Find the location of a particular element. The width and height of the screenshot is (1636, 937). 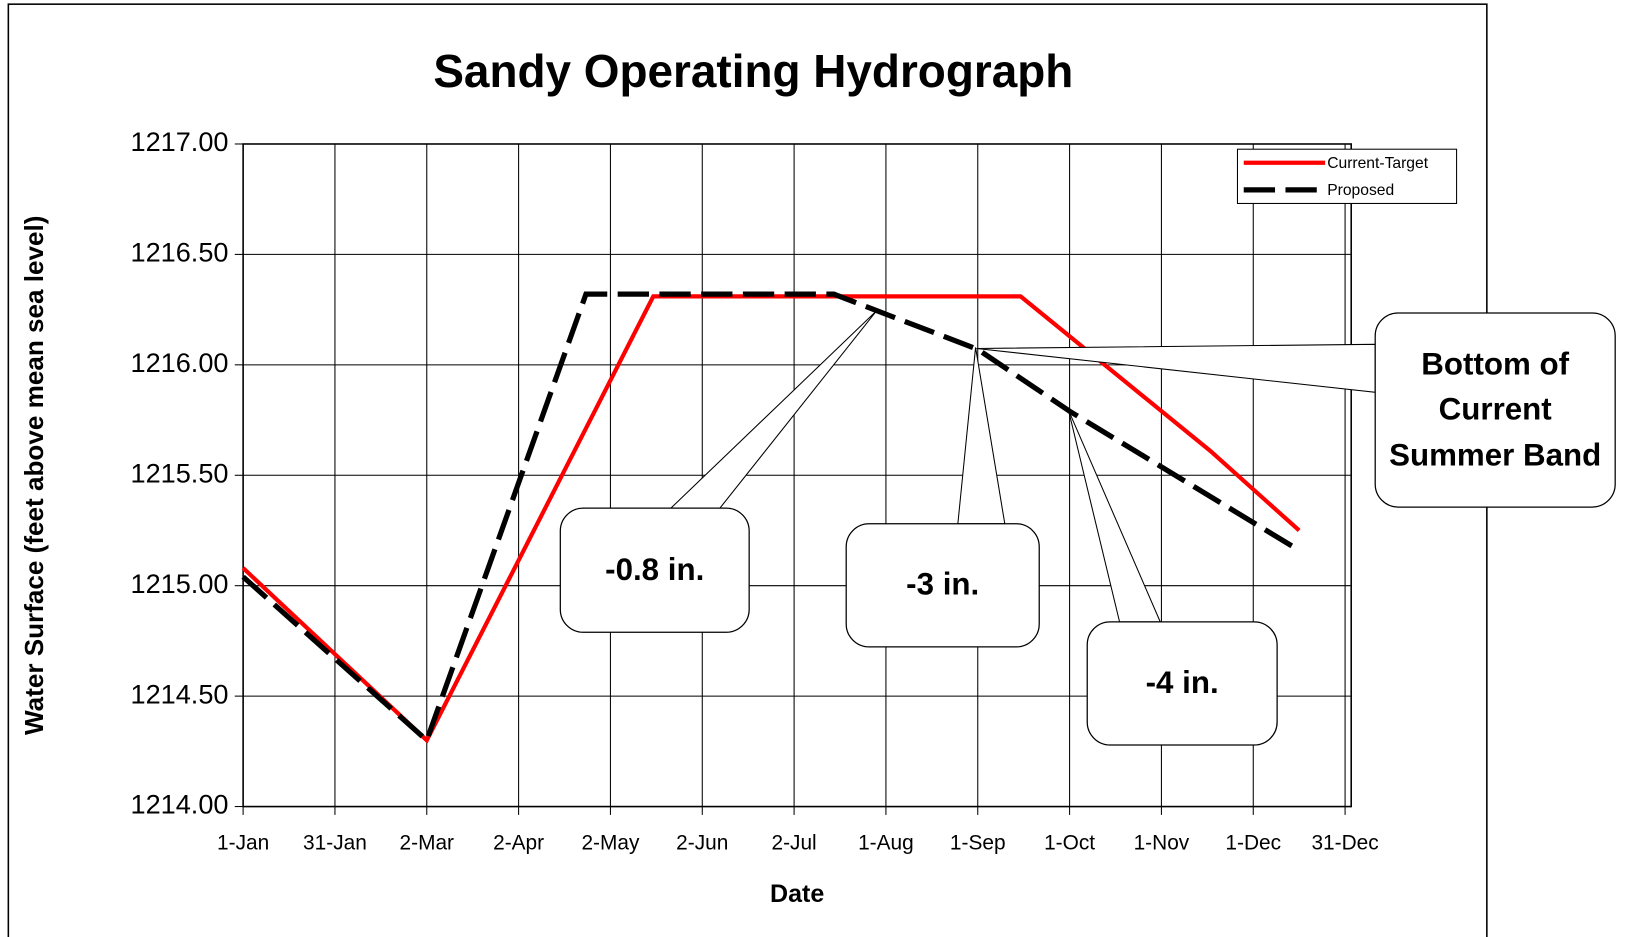

callout-text: -4 in. is located at coordinates (1182, 683).